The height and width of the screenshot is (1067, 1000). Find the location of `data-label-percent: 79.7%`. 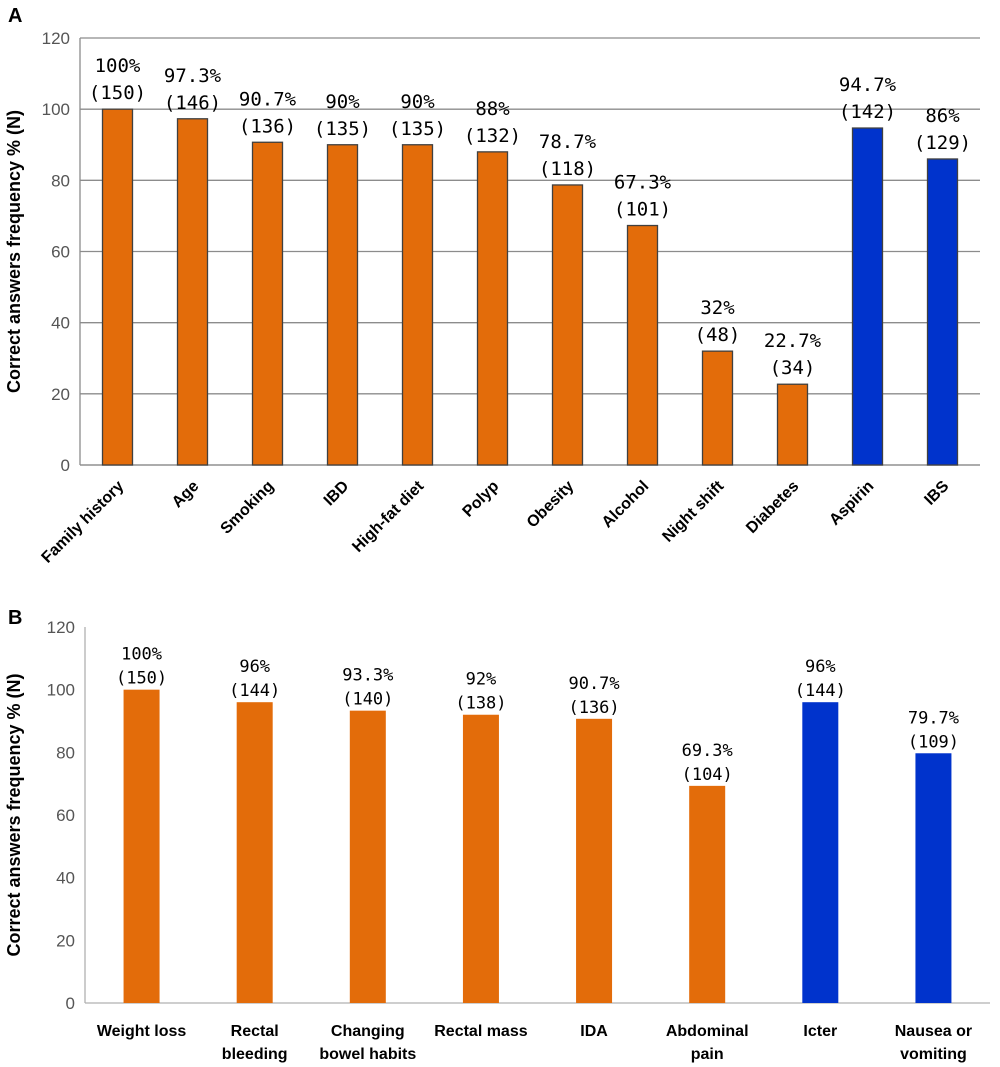

data-label-percent: 79.7% is located at coordinates (933, 718).